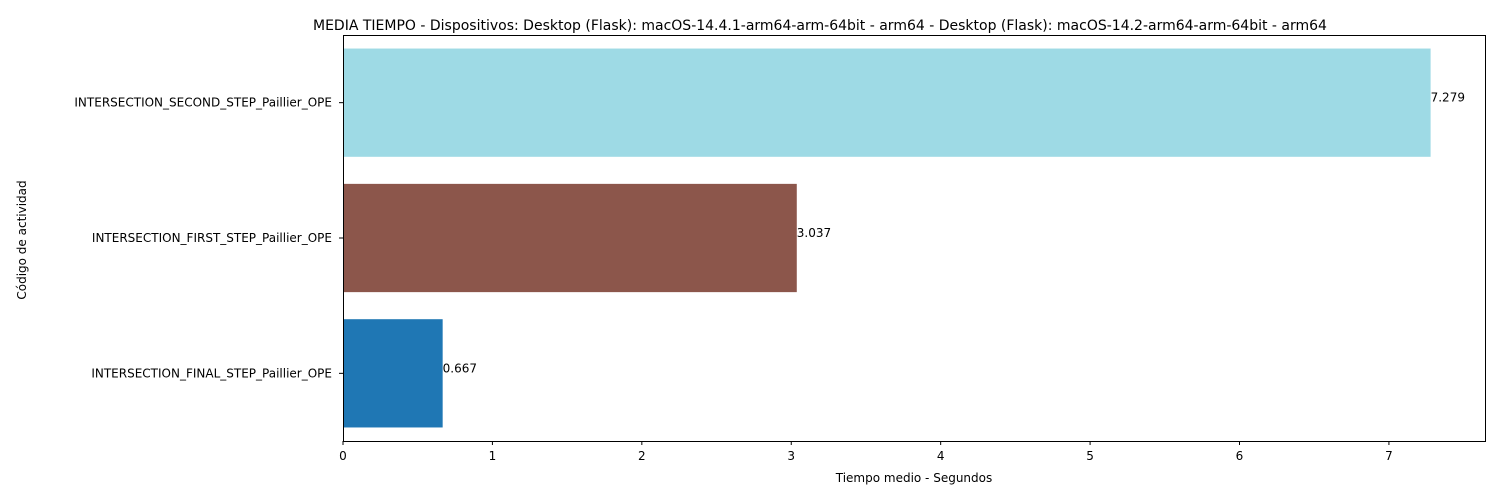  What do you see at coordinates (211, 373) in the screenshot?
I see `y-tick-label: INTERSECTION_FINAL_STEP_Paillier_OPE` at bounding box center [211, 373].